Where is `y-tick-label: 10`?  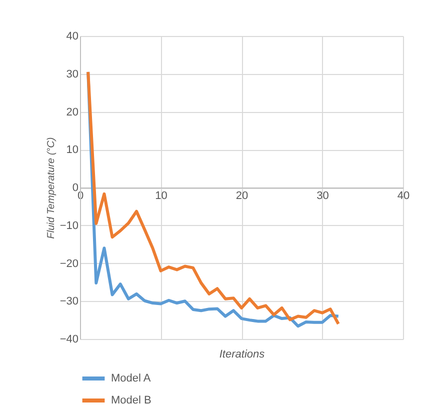
y-tick-label: 10 is located at coordinates (72, 150).